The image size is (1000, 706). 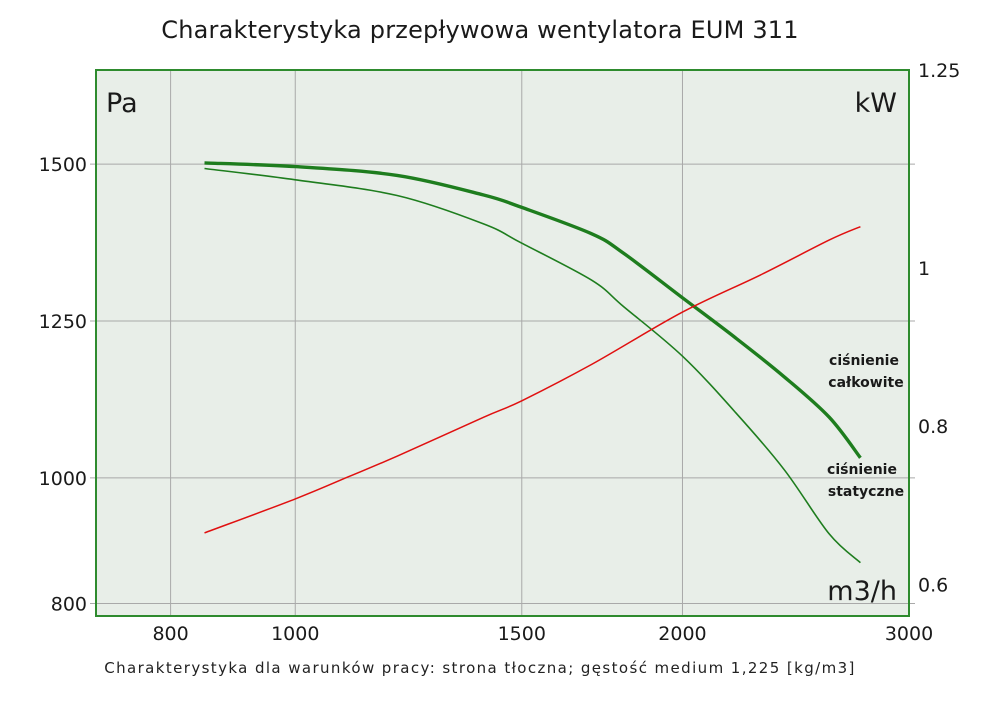 What do you see at coordinates (865, 383) in the screenshot?
I see `annotation-calkowite-line2: całkowite` at bounding box center [865, 383].